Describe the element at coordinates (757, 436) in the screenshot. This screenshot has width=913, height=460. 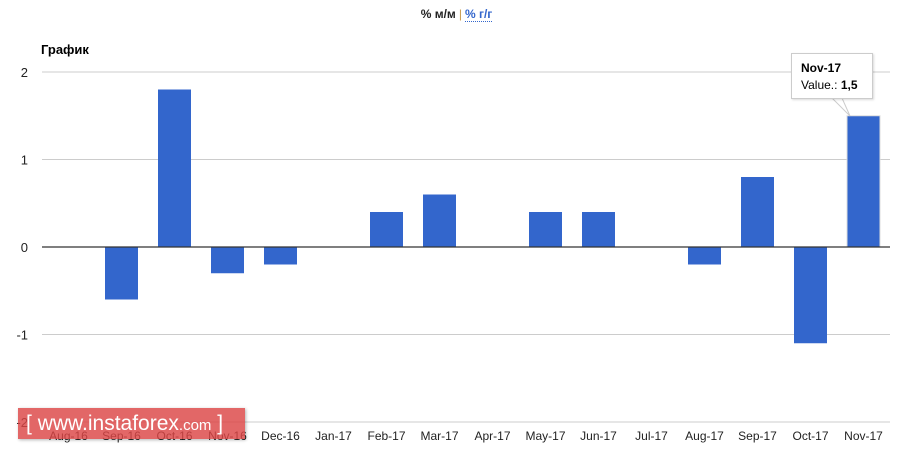
I see `x-tick-label: Sep-17` at that location.